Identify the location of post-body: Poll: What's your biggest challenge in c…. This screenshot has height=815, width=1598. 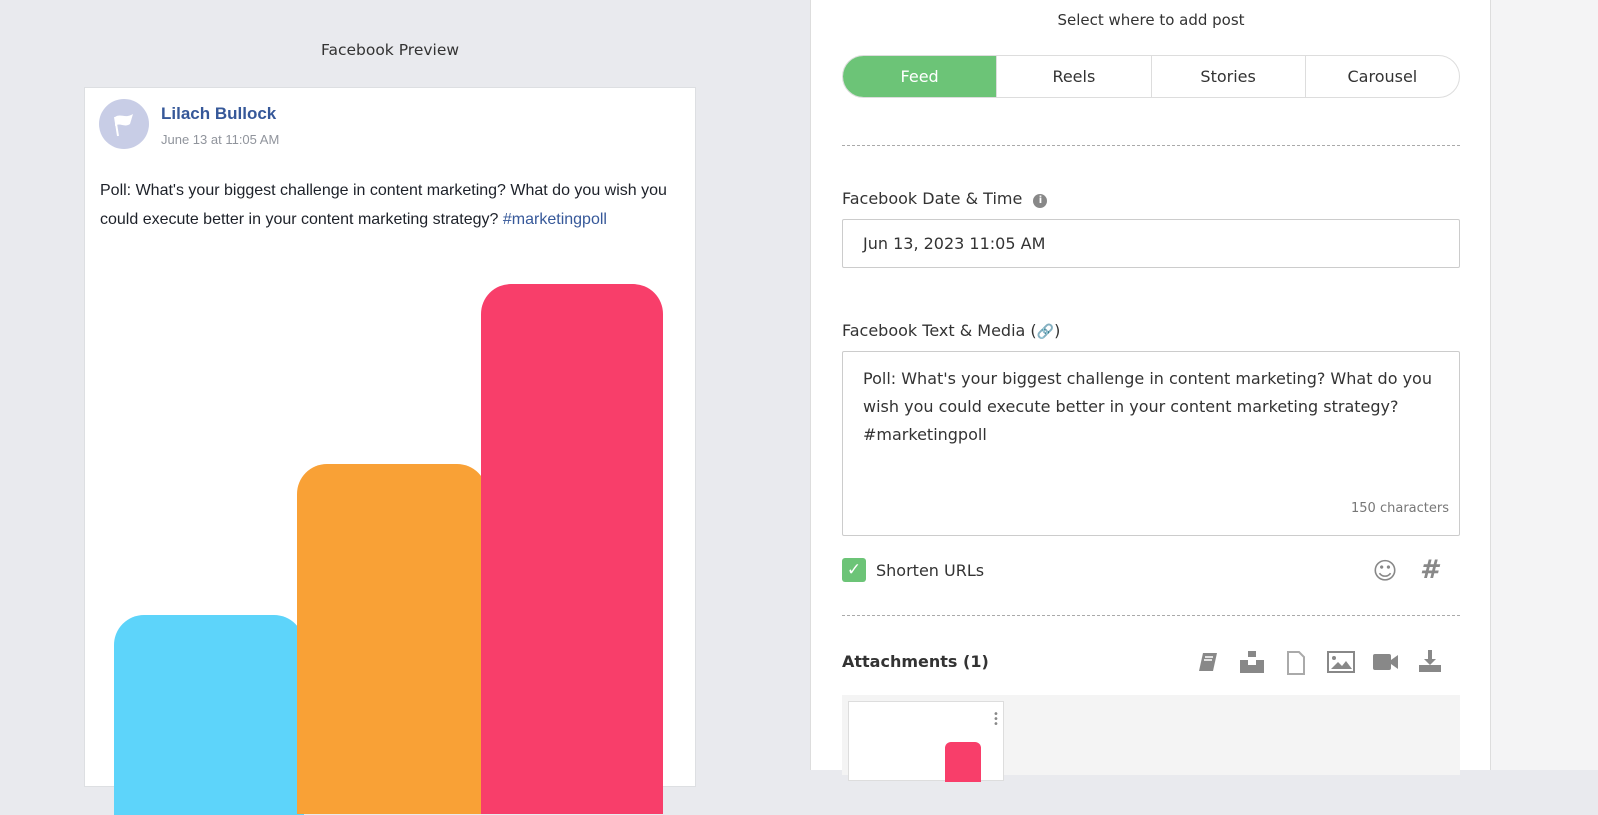
(383, 205).